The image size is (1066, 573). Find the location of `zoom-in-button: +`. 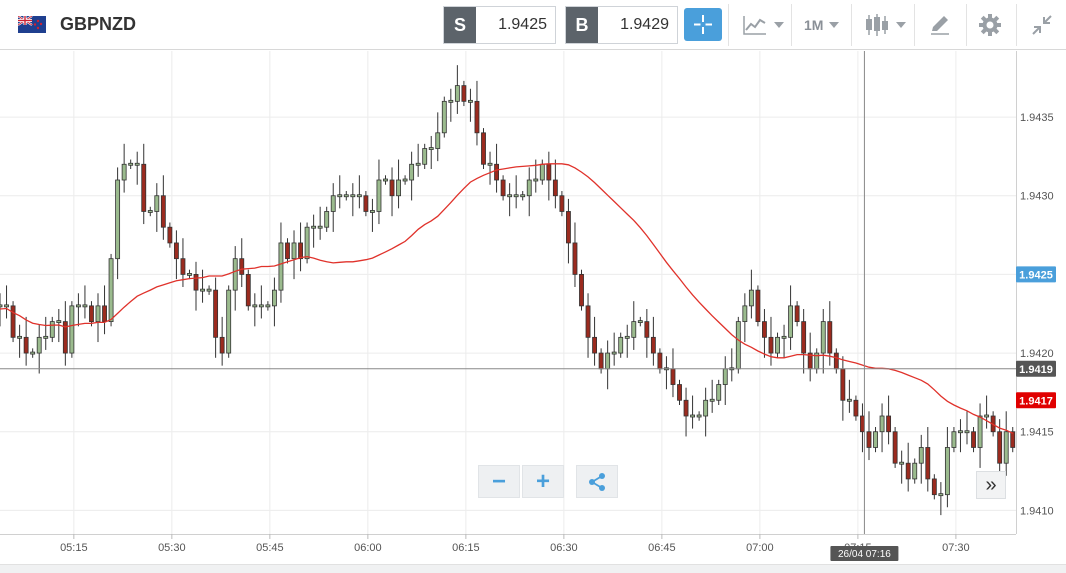

zoom-in-button: + is located at coordinates (543, 481).